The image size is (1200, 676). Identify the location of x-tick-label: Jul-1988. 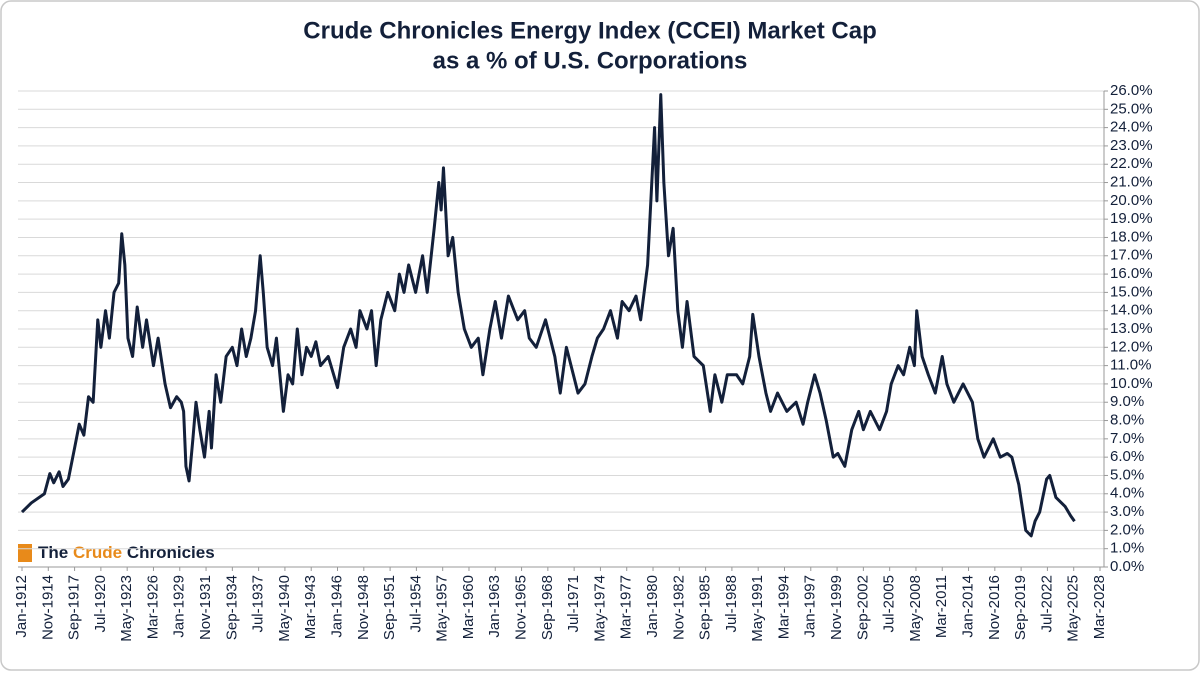
(731, 604).